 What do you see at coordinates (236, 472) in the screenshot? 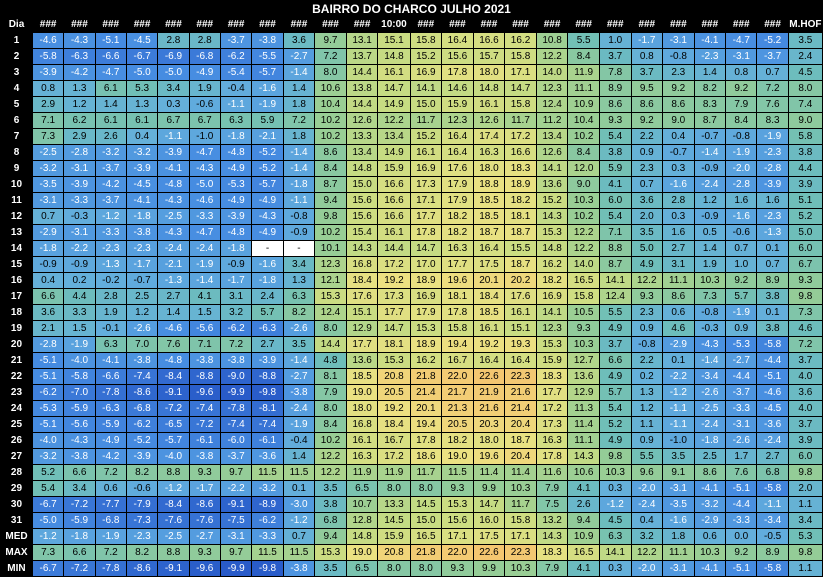
I see `temperature-cell: 9.7` at bounding box center [236, 472].